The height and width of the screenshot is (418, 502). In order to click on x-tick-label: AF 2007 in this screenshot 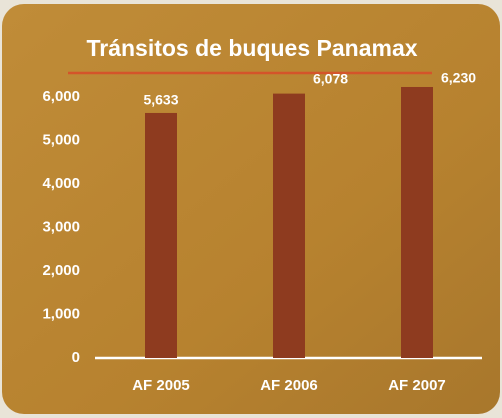, I will do `click(417, 385)`.